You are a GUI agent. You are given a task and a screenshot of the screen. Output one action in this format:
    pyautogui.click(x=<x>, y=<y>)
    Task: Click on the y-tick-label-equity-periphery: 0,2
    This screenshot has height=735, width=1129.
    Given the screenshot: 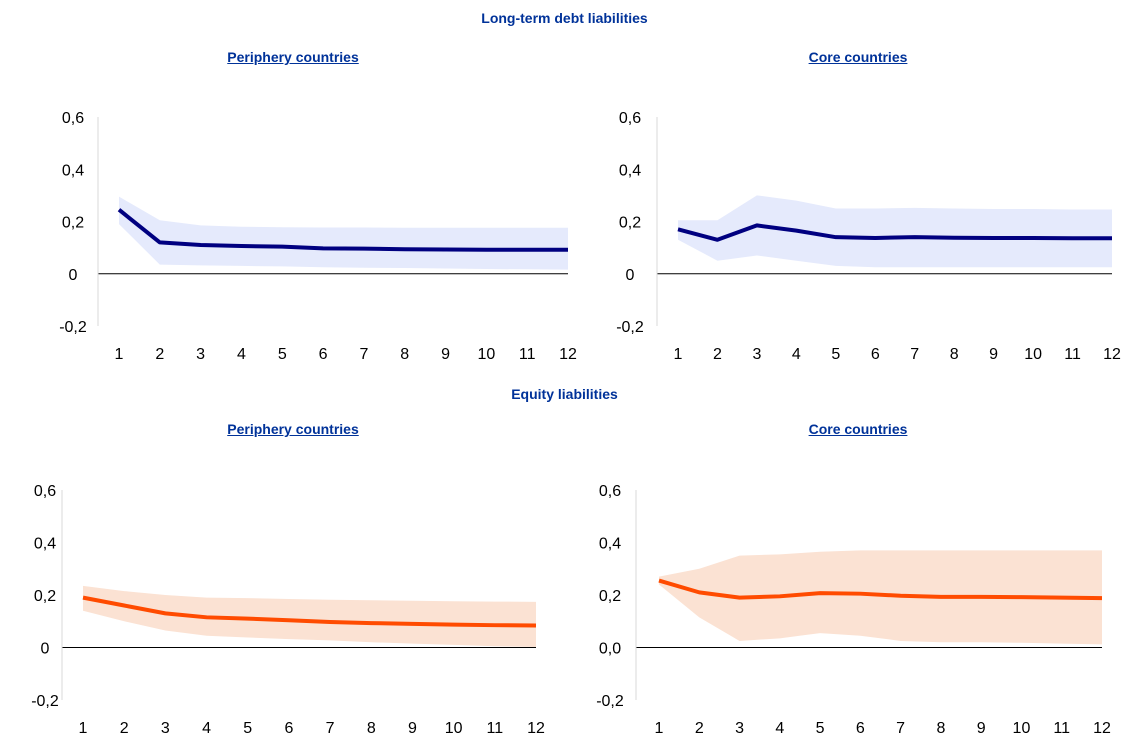 What is the action you would take?
    pyautogui.click(x=45, y=596)
    